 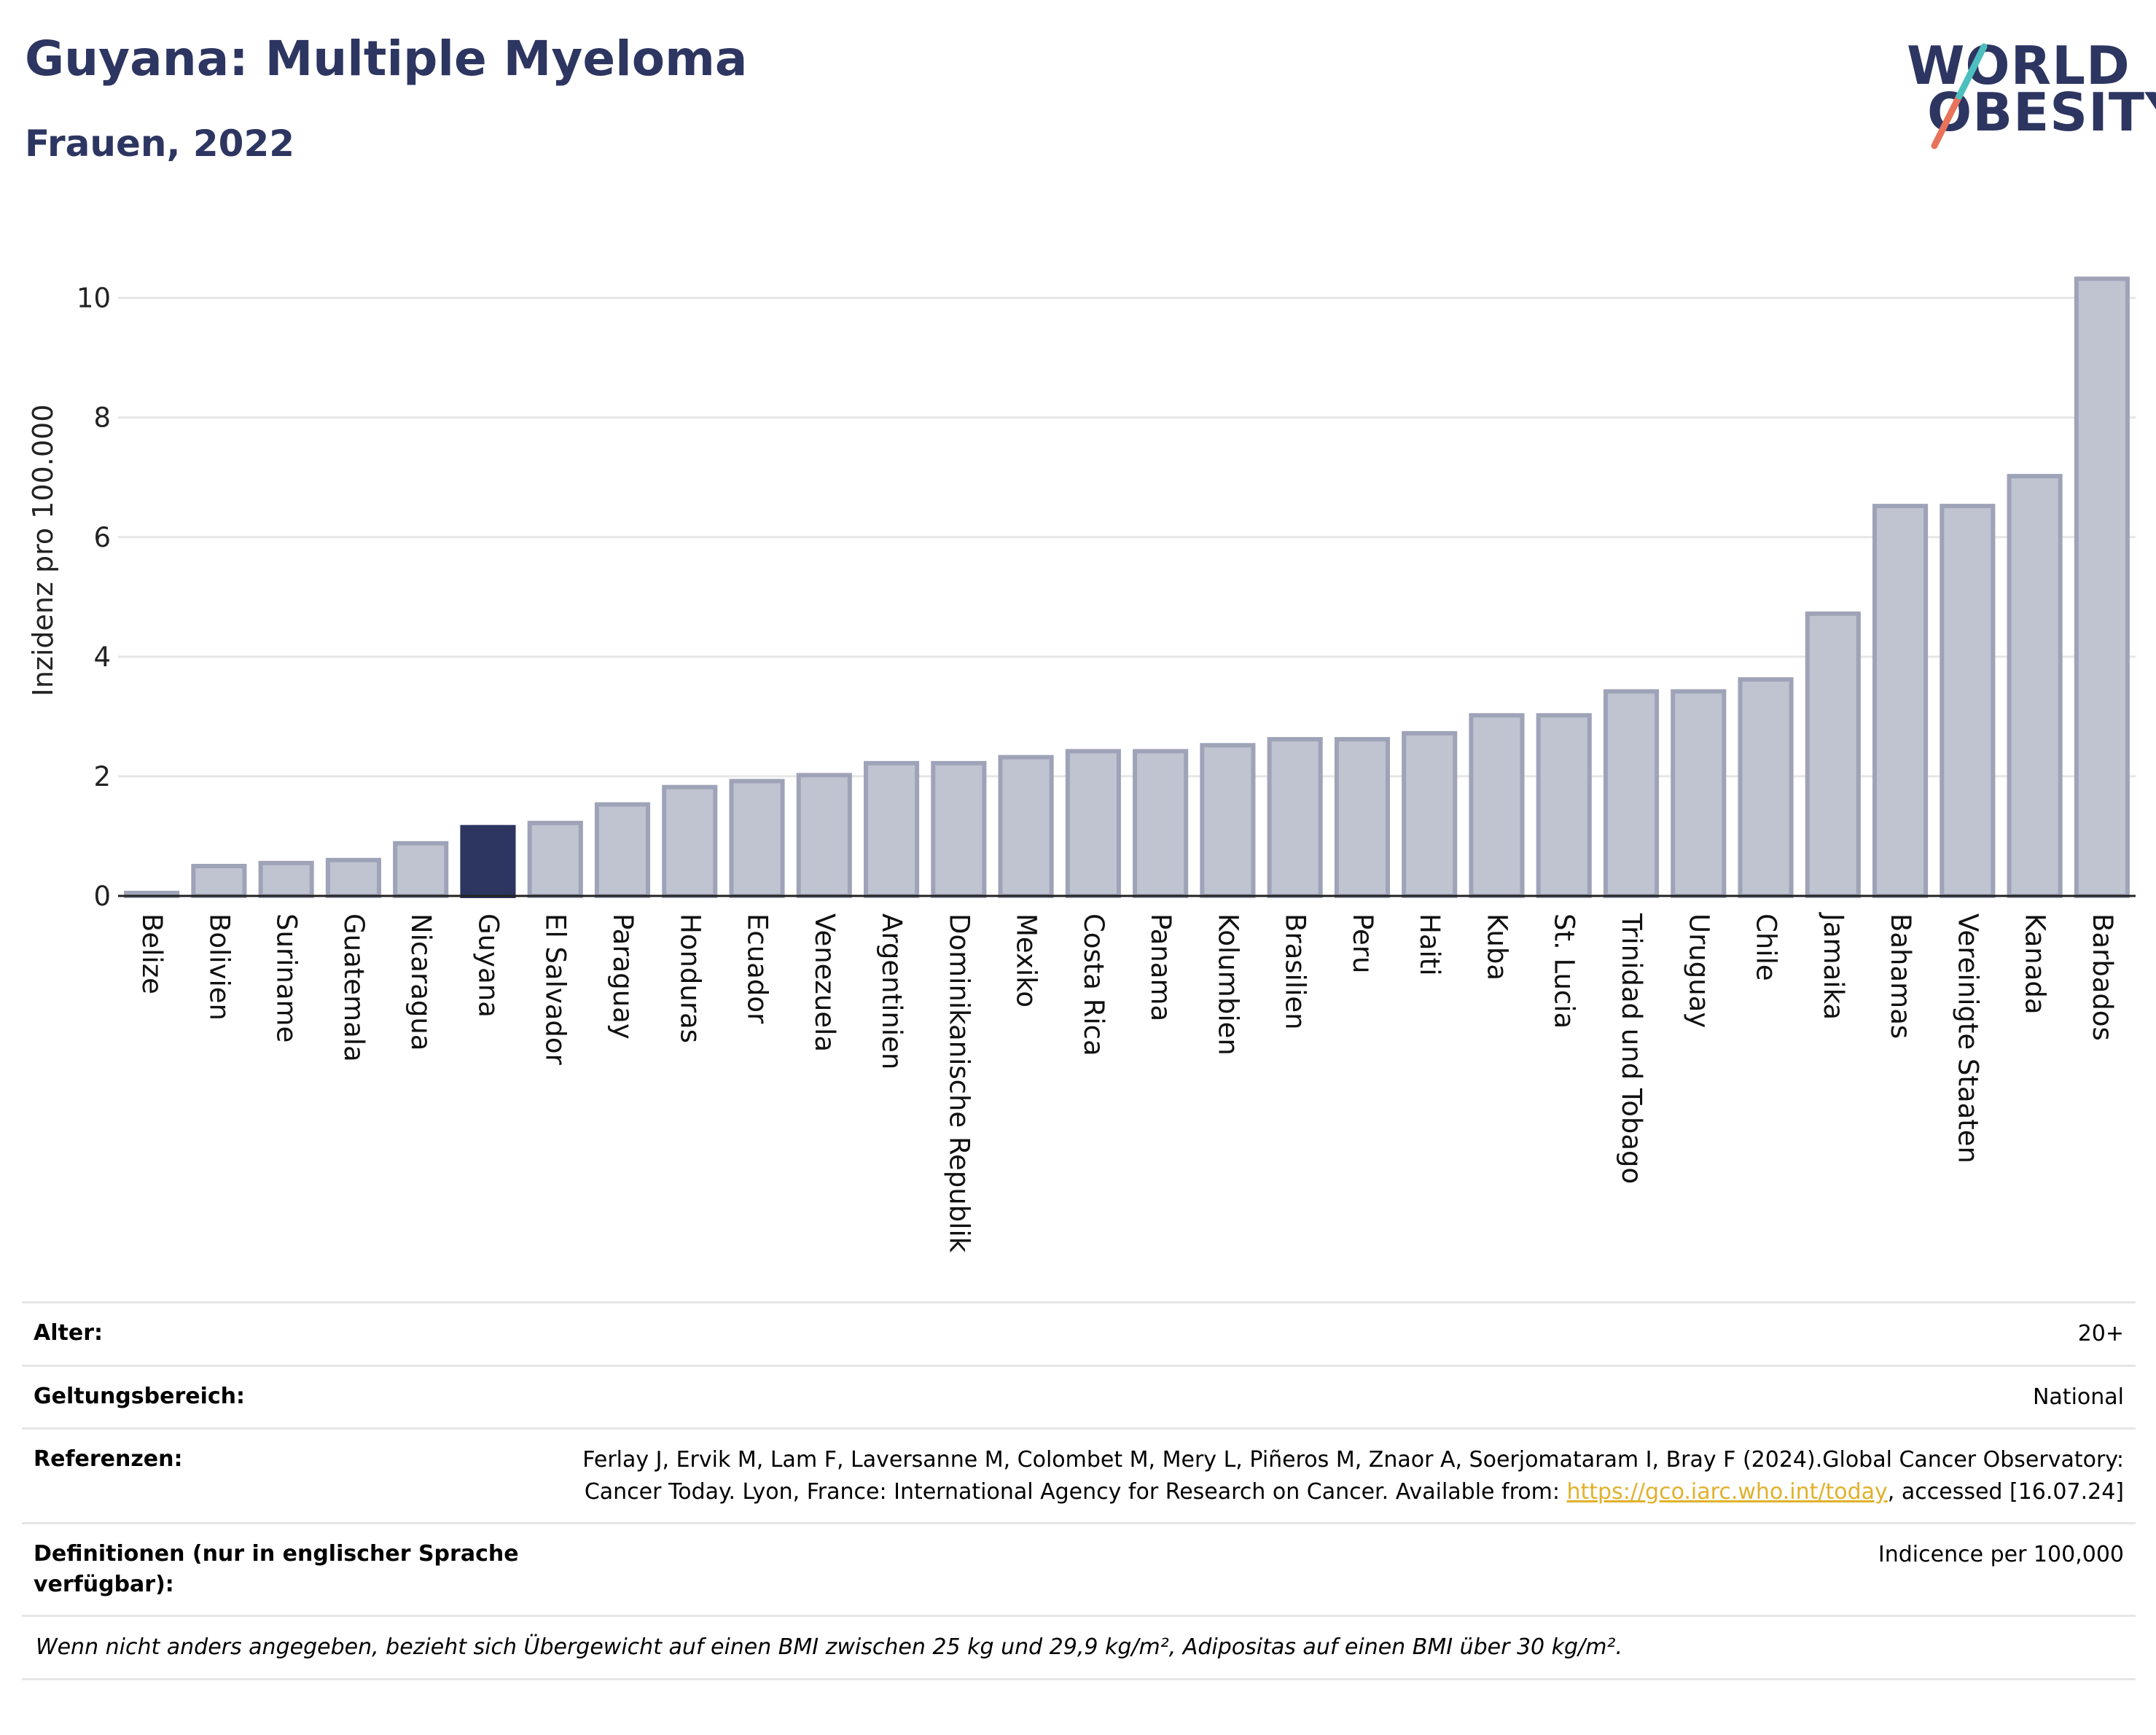 I want to click on x-tick-label: Panama, so click(x=1160, y=967).